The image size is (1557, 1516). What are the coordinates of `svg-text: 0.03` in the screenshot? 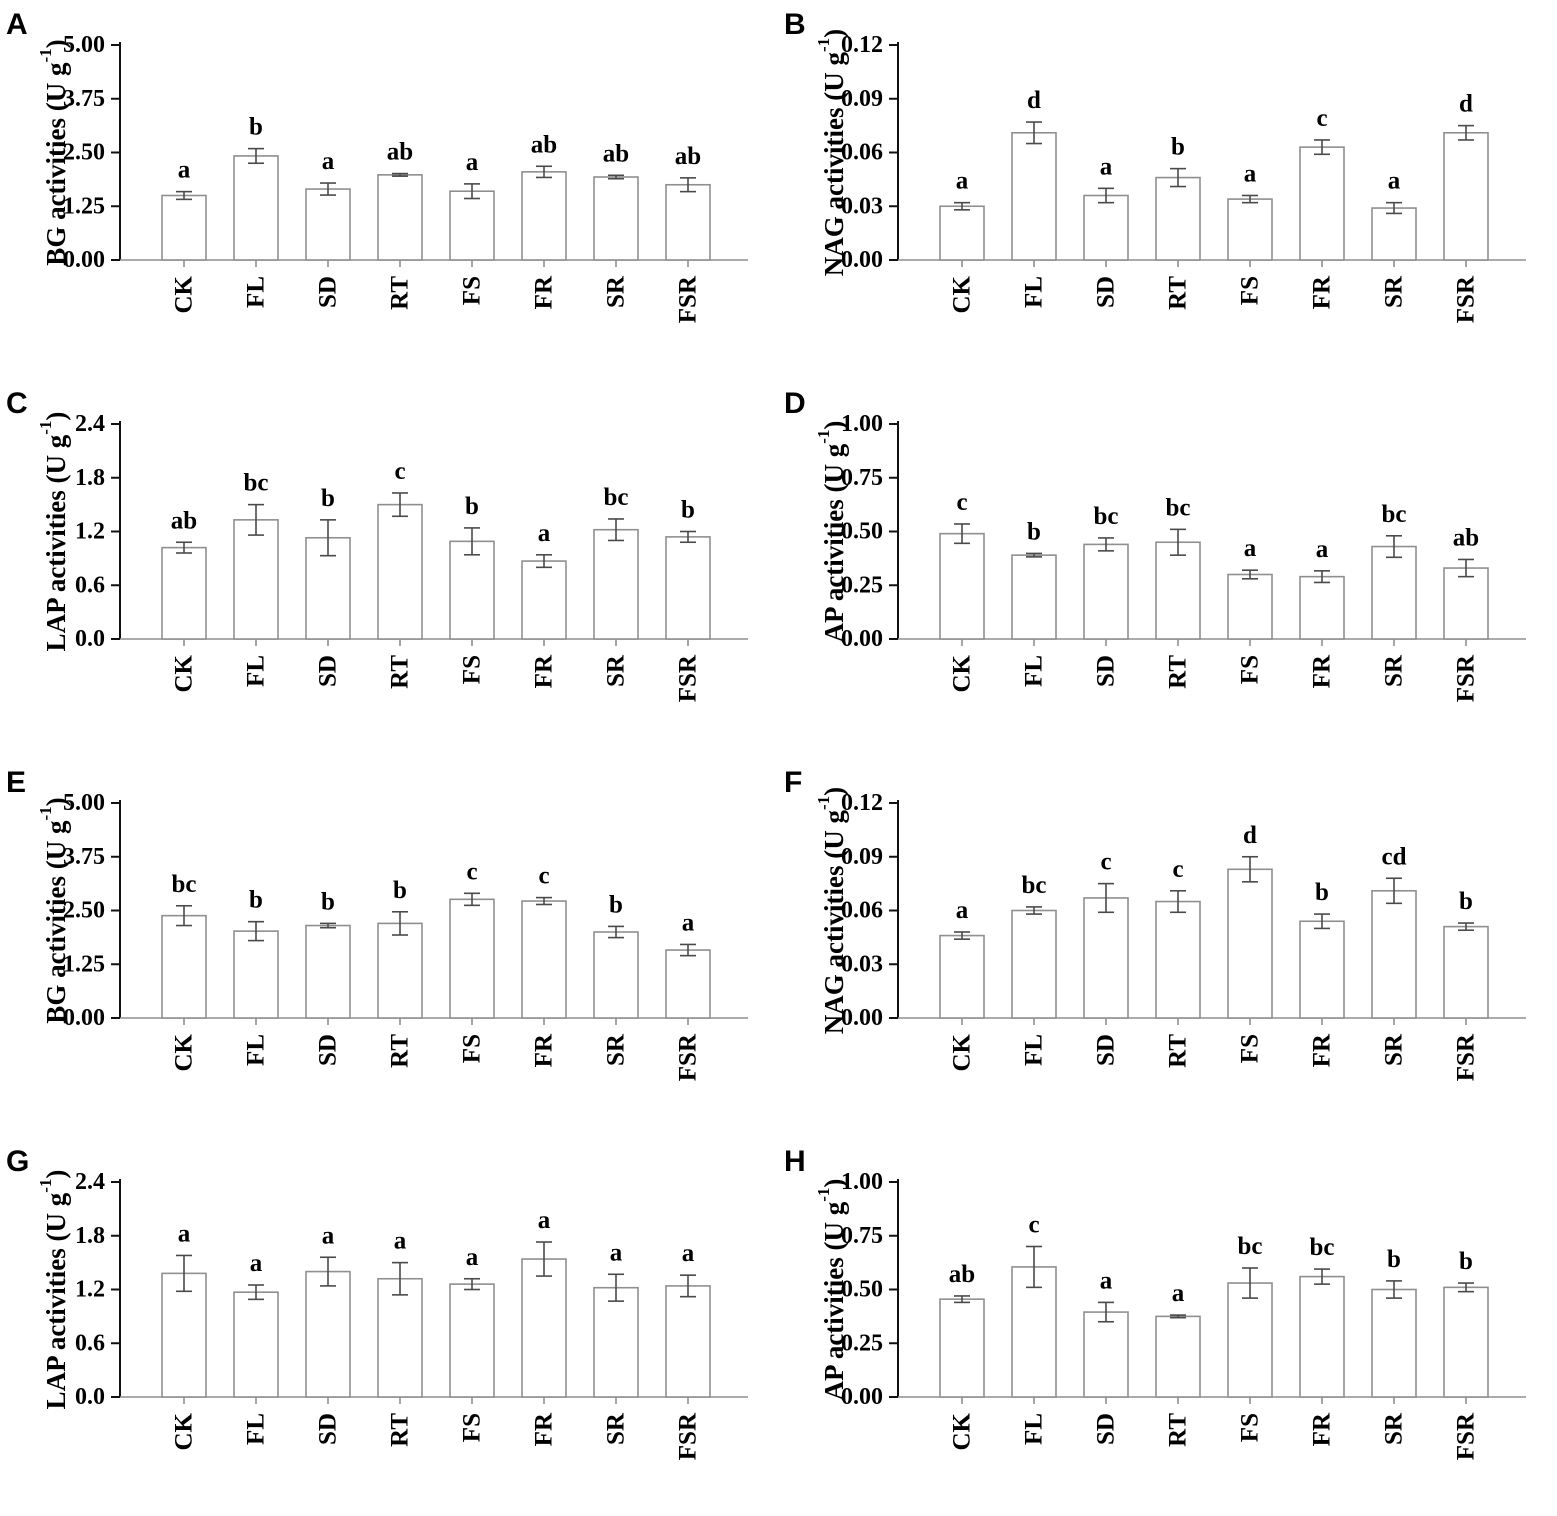 It's located at (862, 964).